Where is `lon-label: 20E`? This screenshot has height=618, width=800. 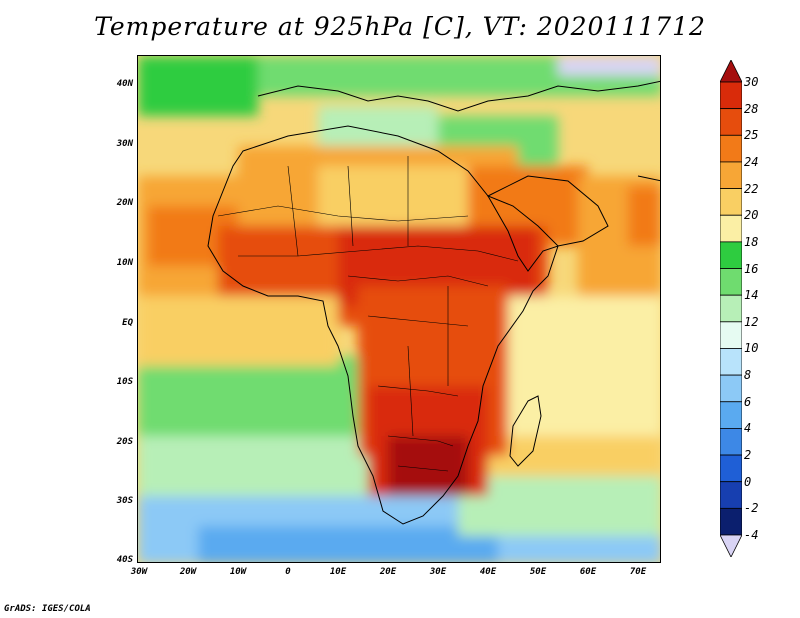 lon-label: 20E is located at coordinates (388, 572).